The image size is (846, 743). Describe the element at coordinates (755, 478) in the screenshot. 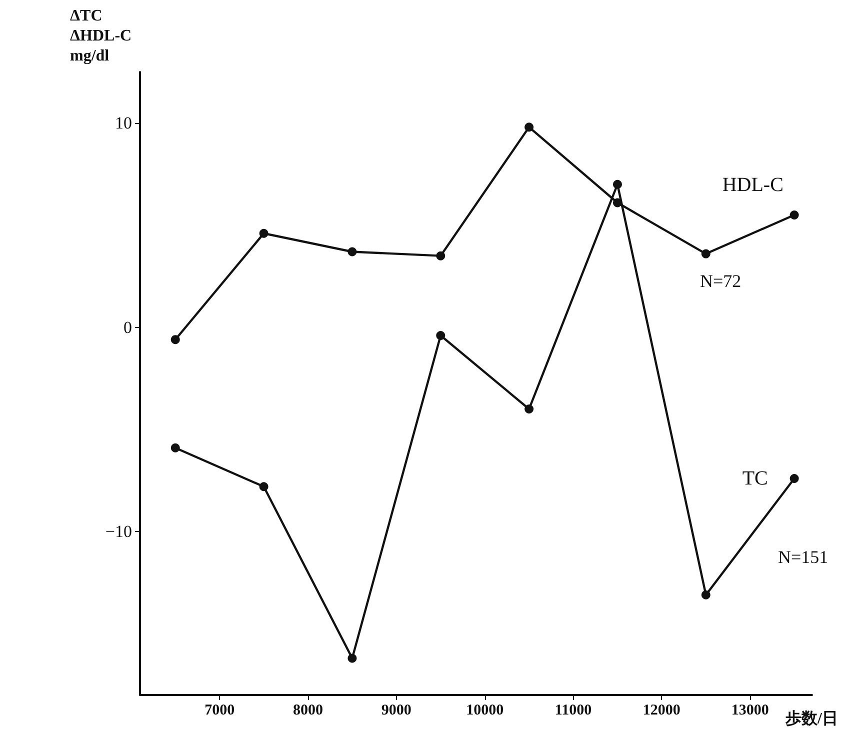

I see `series-label: TC` at that location.